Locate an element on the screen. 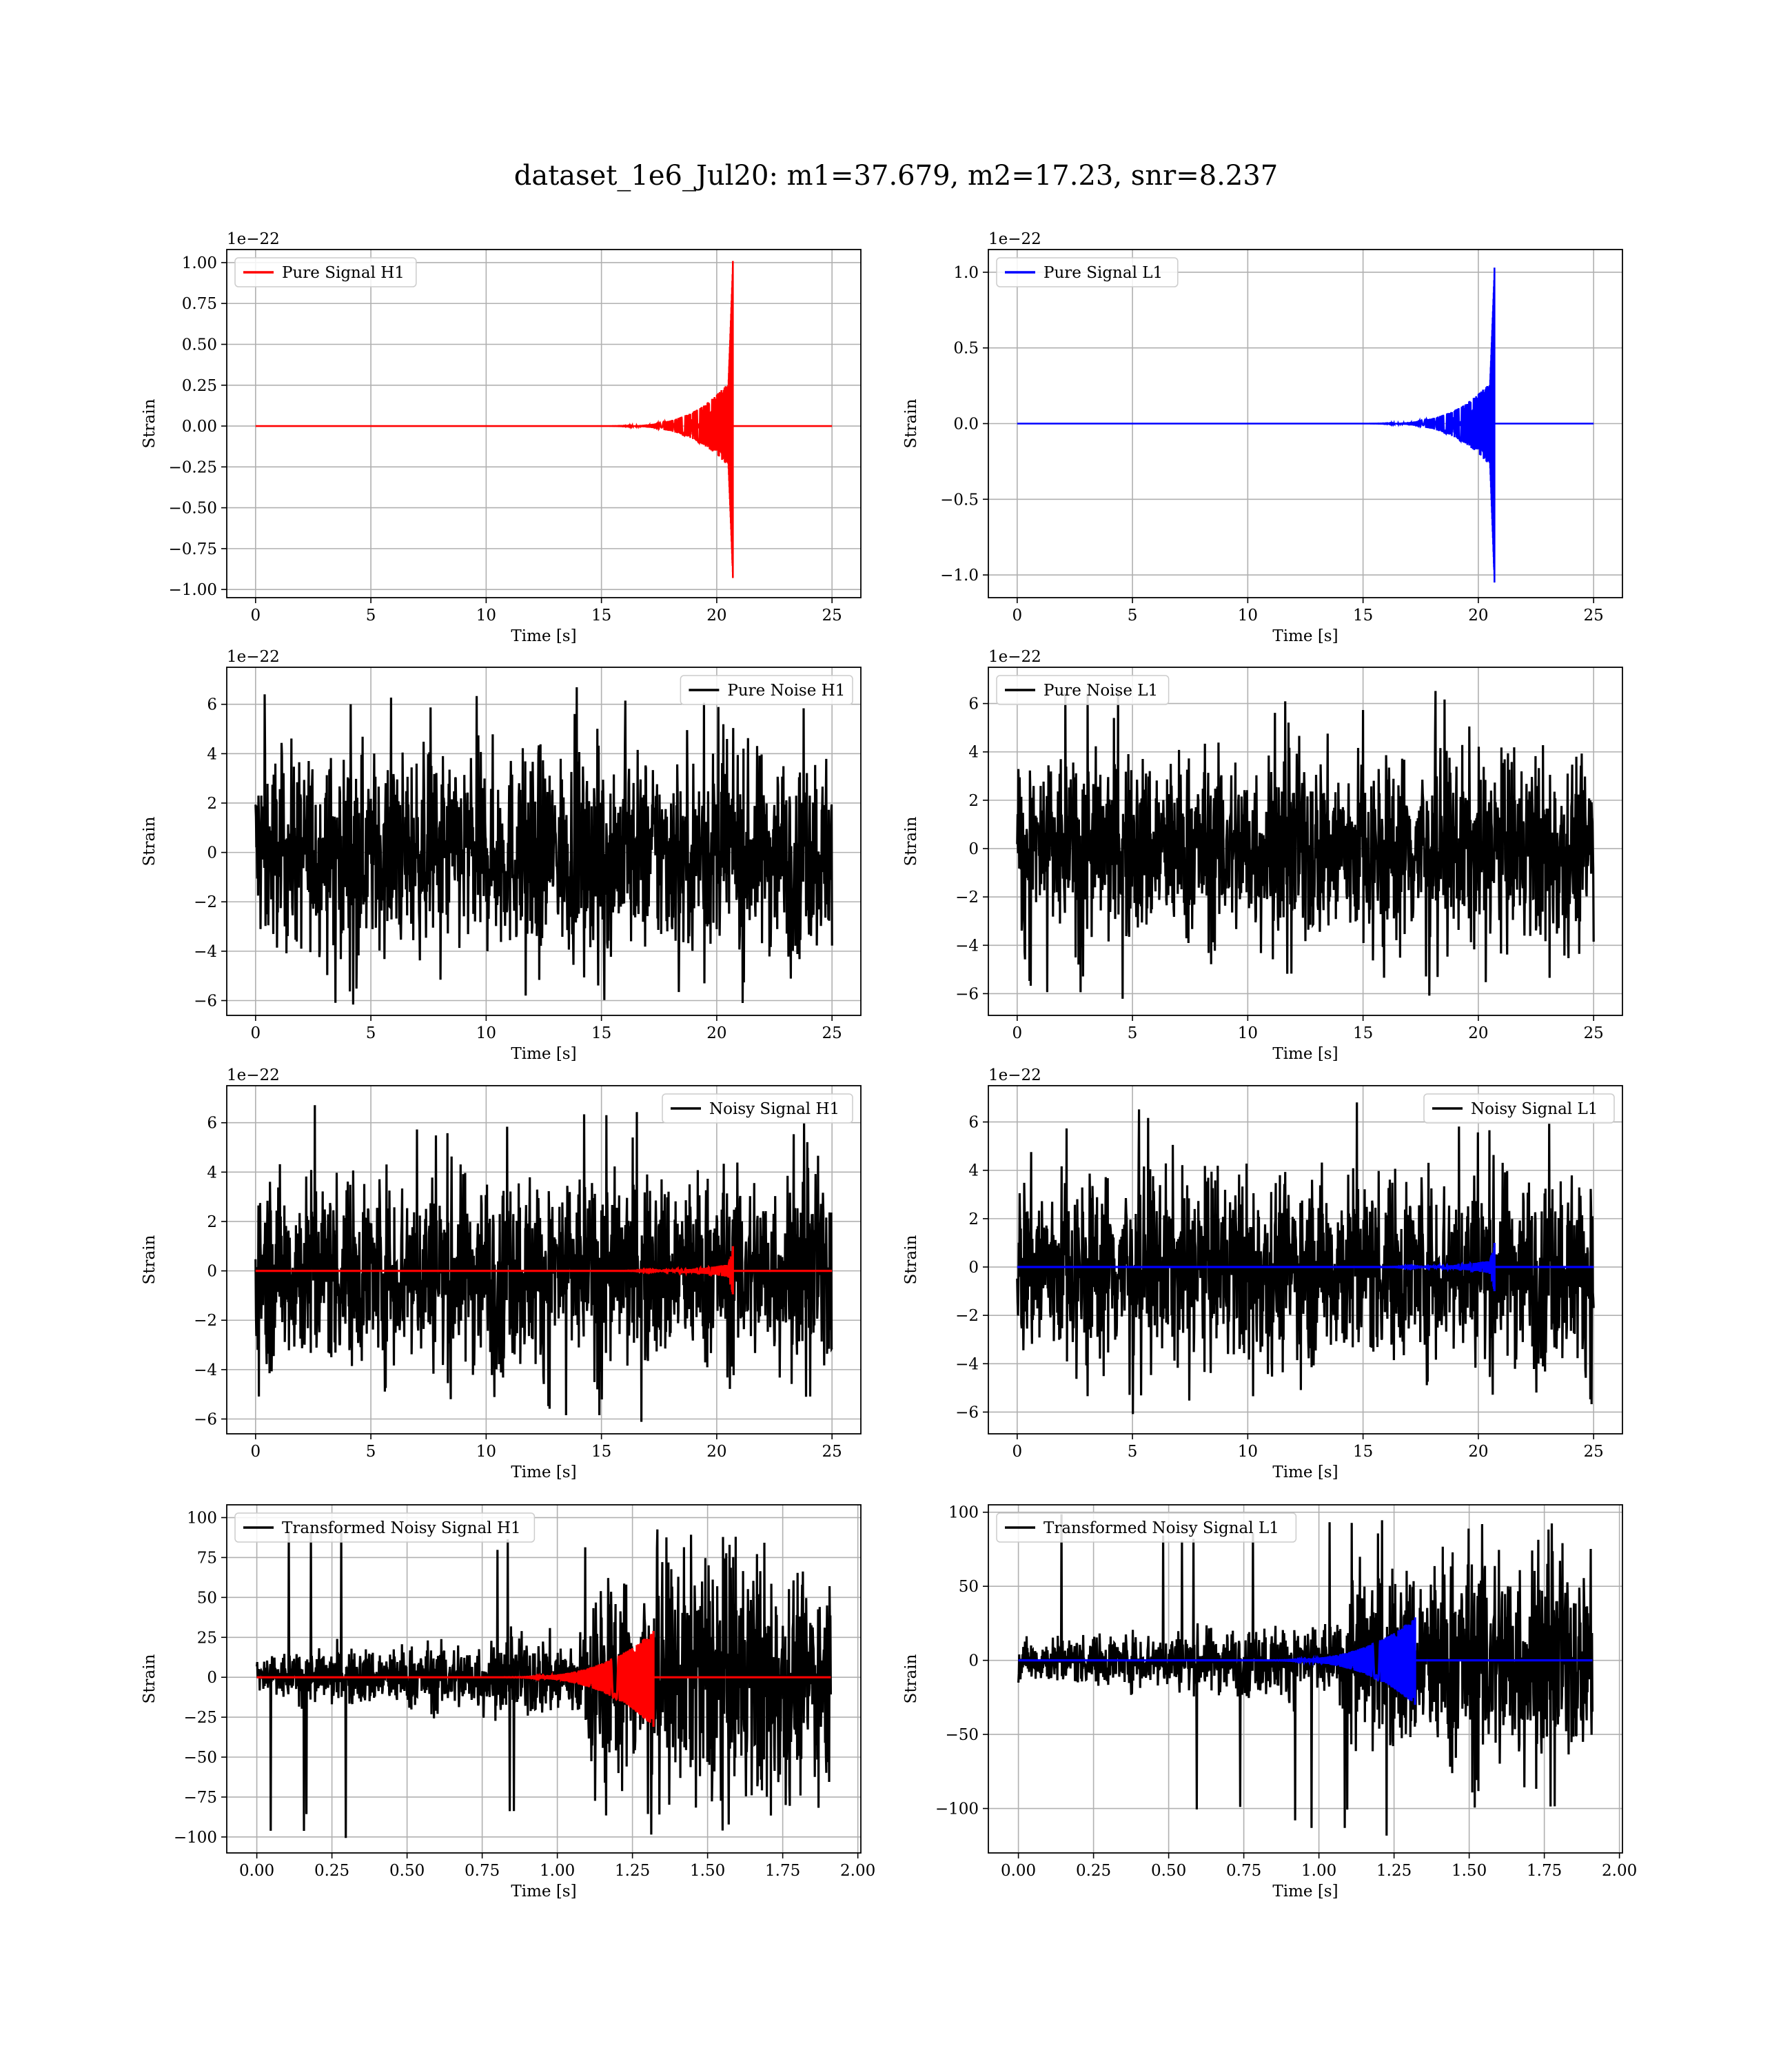 The width and height of the screenshot is (1792, 2068). y-tick-label: 50 is located at coordinates (207, 1598).